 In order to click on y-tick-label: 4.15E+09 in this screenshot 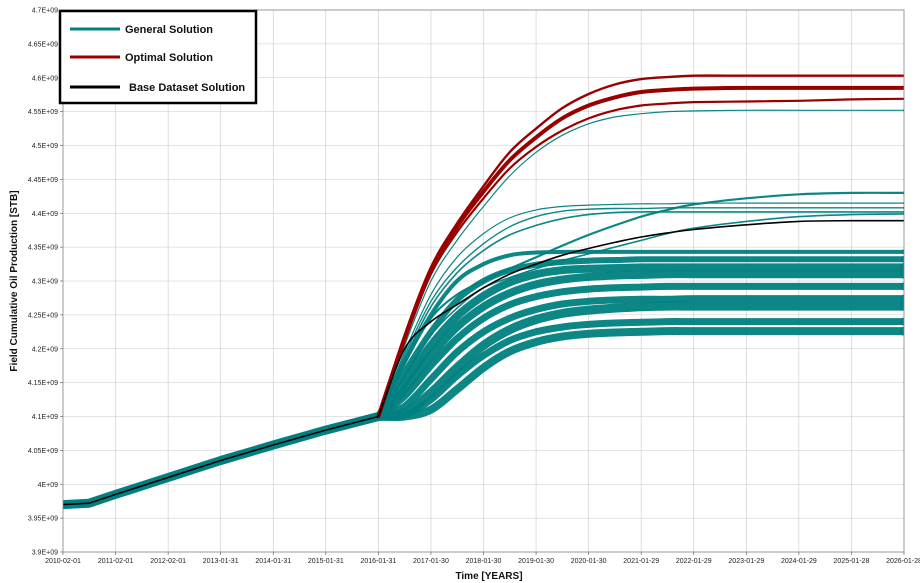, I will do `click(43, 383)`.